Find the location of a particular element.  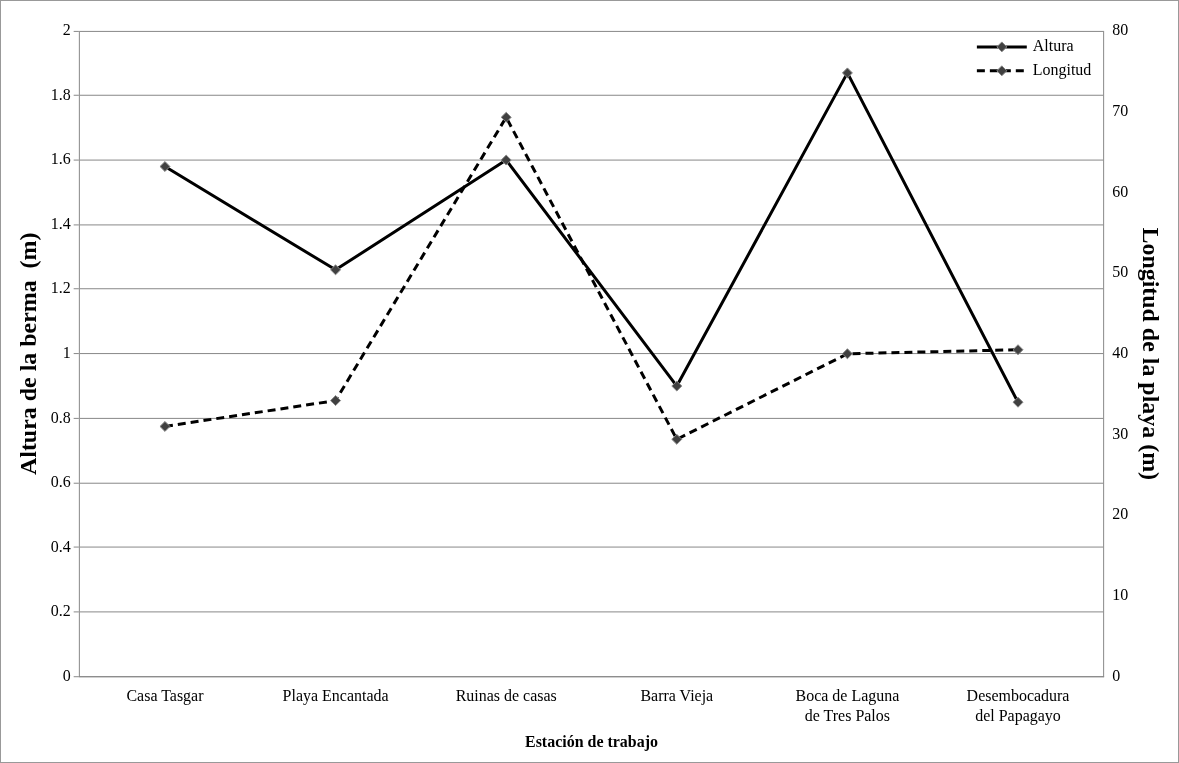

y-tick-label: 2 is located at coordinates (66, 30).